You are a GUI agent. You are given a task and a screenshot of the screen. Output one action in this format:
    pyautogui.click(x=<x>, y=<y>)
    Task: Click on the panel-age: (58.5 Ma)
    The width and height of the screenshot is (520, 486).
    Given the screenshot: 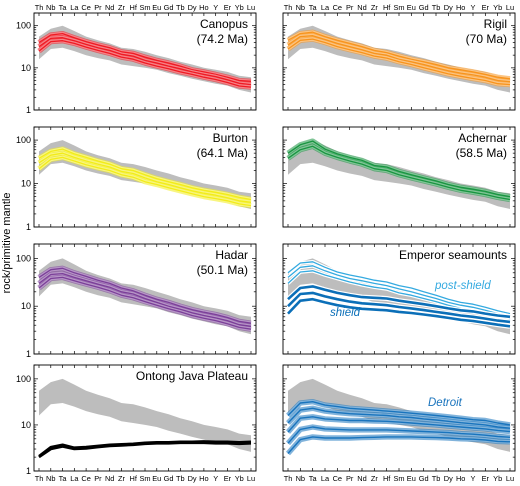 What is the action you would take?
    pyautogui.click(x=481, y=153)
    